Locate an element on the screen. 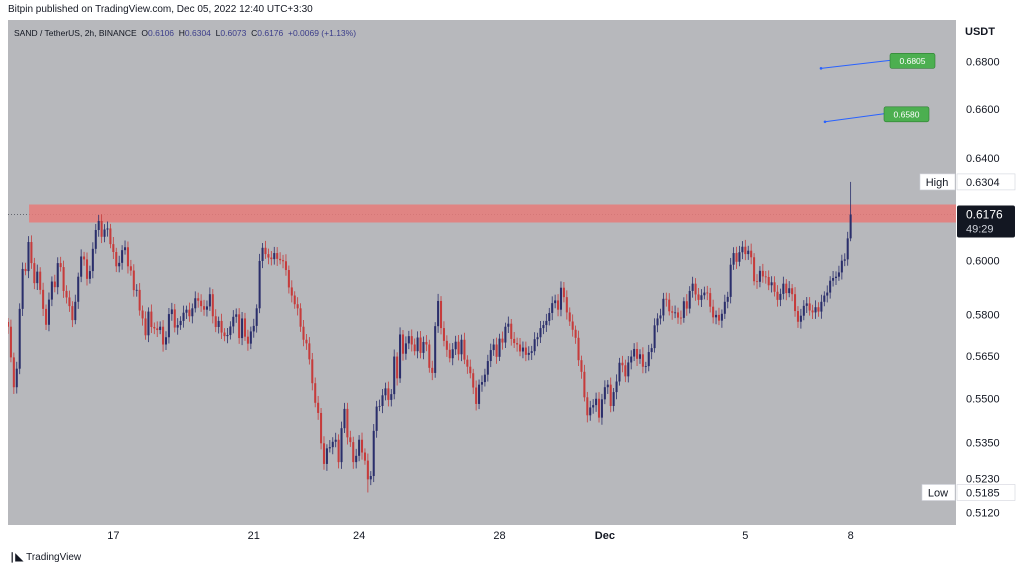 The width and height of the screenshot is (1024, 573). y-tick-label: 0.6400 is located at coordinates (983, 159).